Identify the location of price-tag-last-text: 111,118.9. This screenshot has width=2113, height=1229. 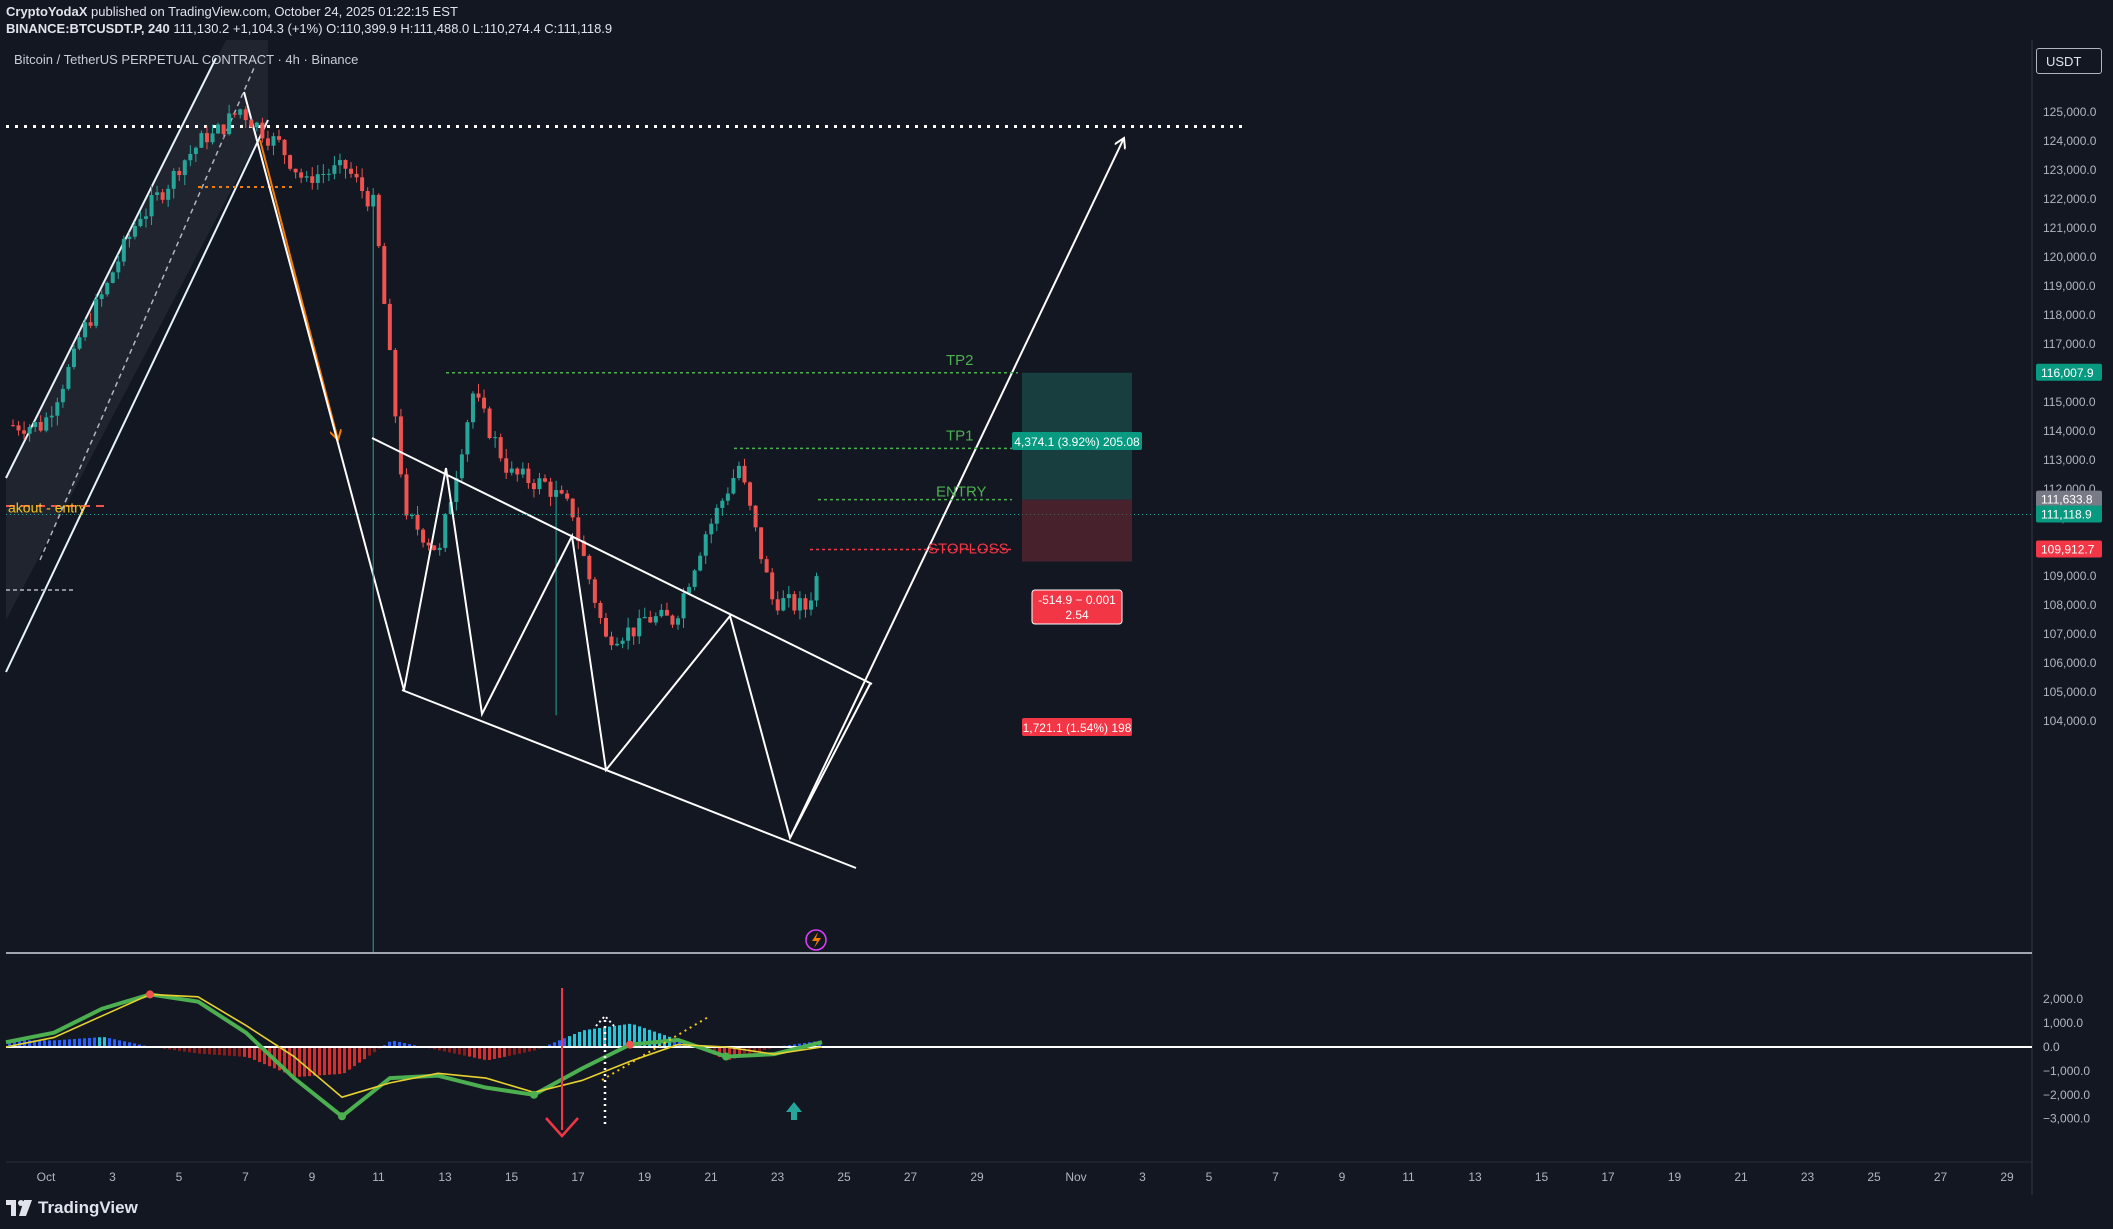
(2066, 515).